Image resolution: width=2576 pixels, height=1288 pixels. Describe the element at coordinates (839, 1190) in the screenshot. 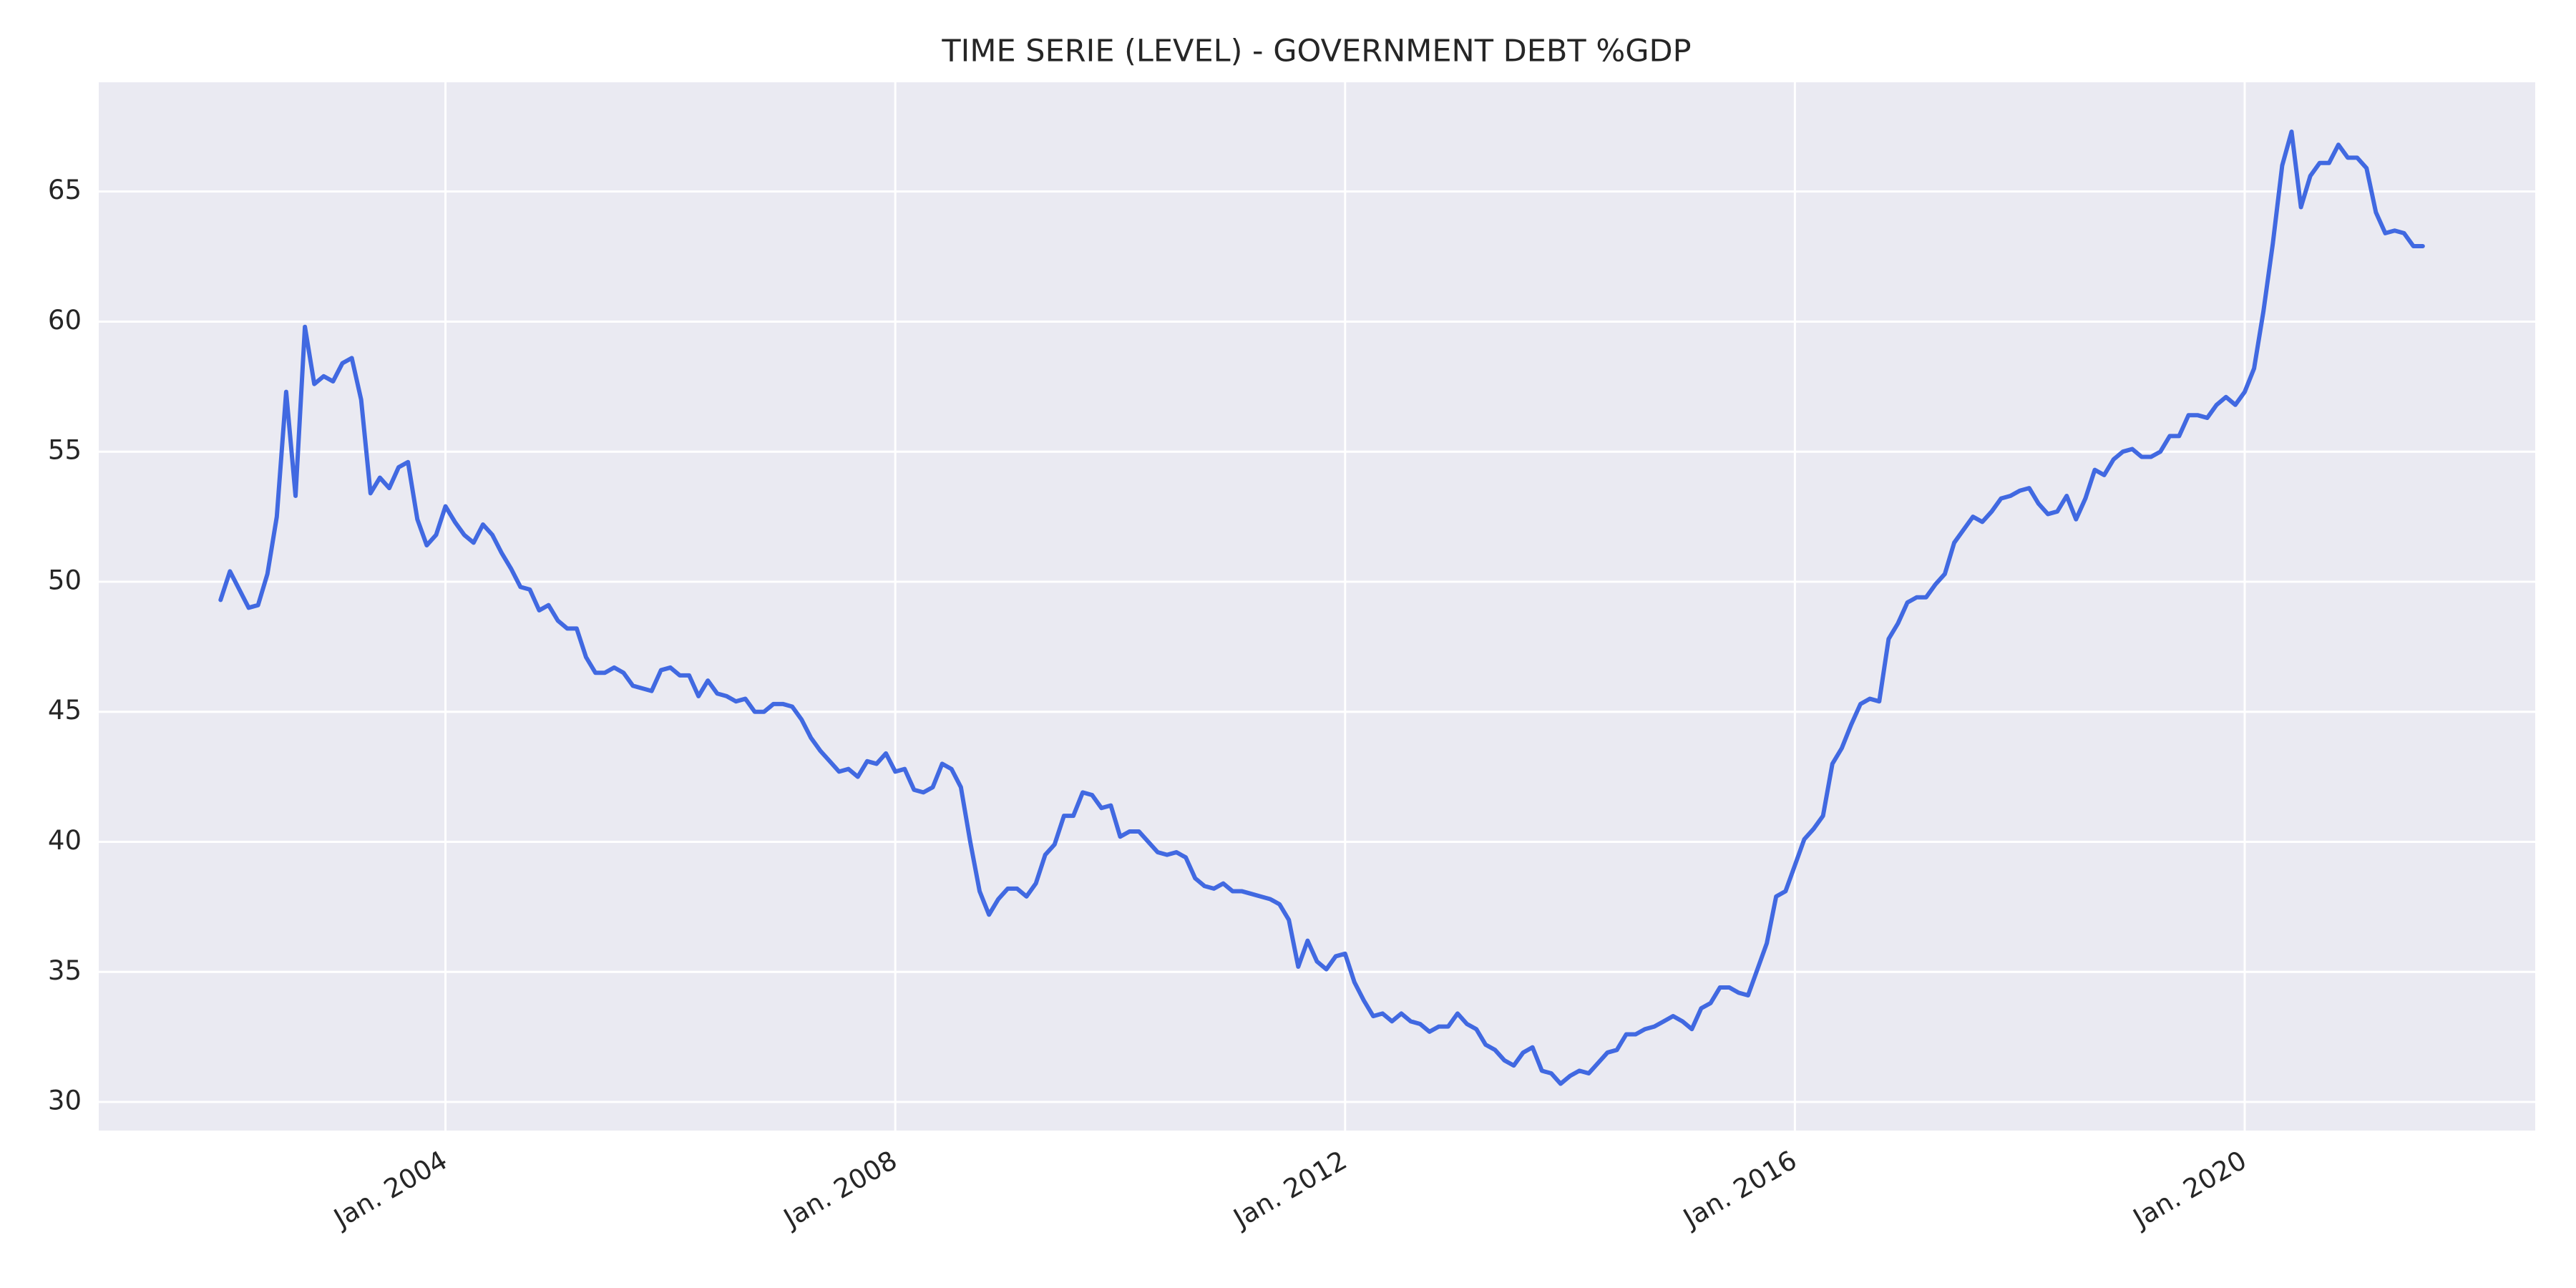

I see `x-tick-label: Jan. 2008` at that location.